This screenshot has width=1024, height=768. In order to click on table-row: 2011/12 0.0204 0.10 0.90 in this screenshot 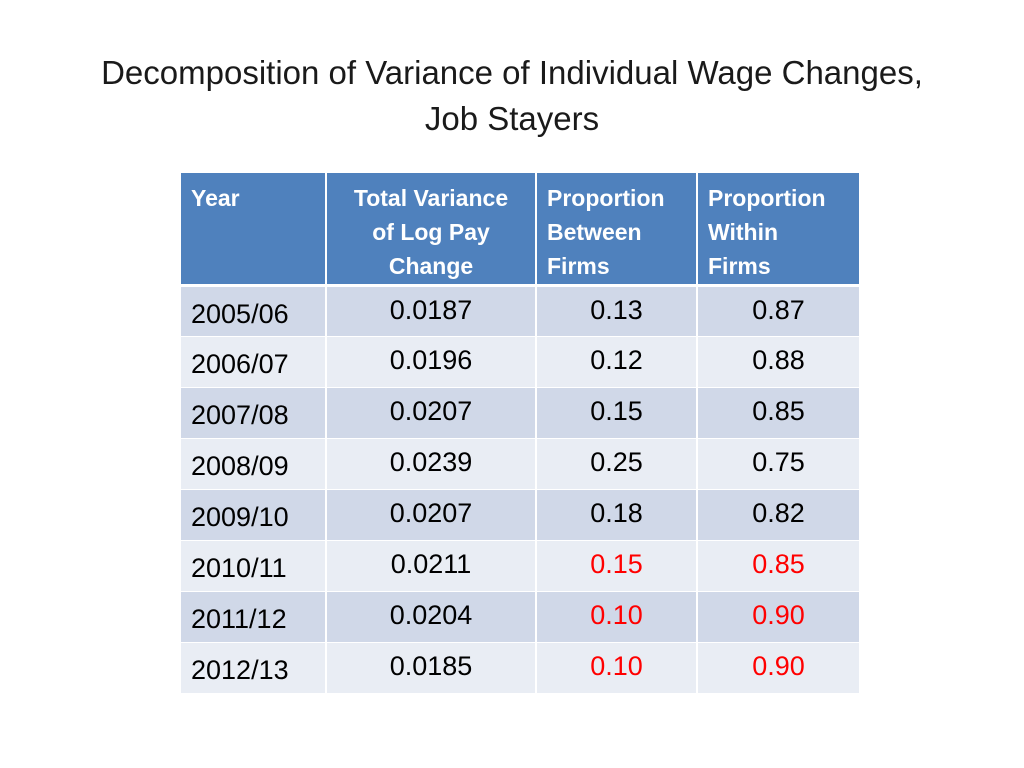, I will do `click(520, 617)`.